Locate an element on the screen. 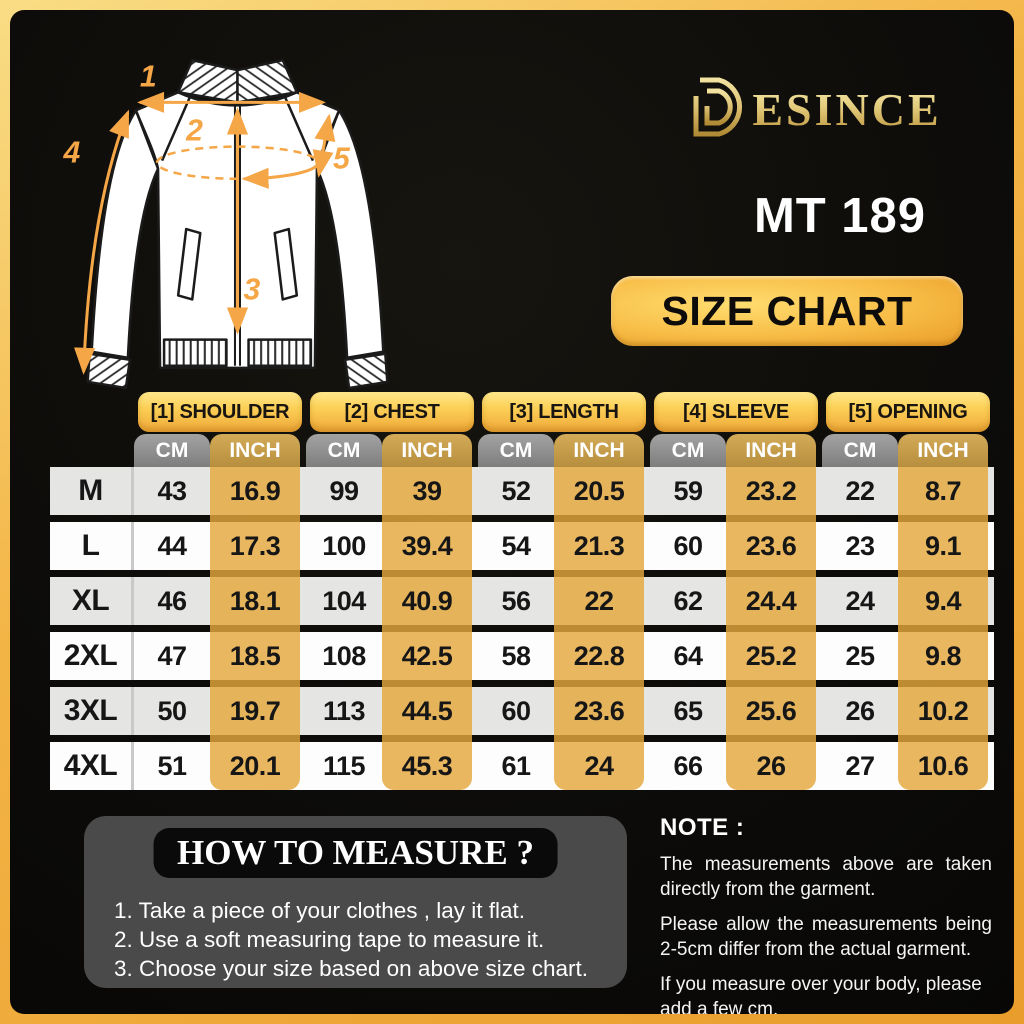 The width and height of the screenshot is (1024, 1024). size-label: XL is located at coordinates (92, 601).